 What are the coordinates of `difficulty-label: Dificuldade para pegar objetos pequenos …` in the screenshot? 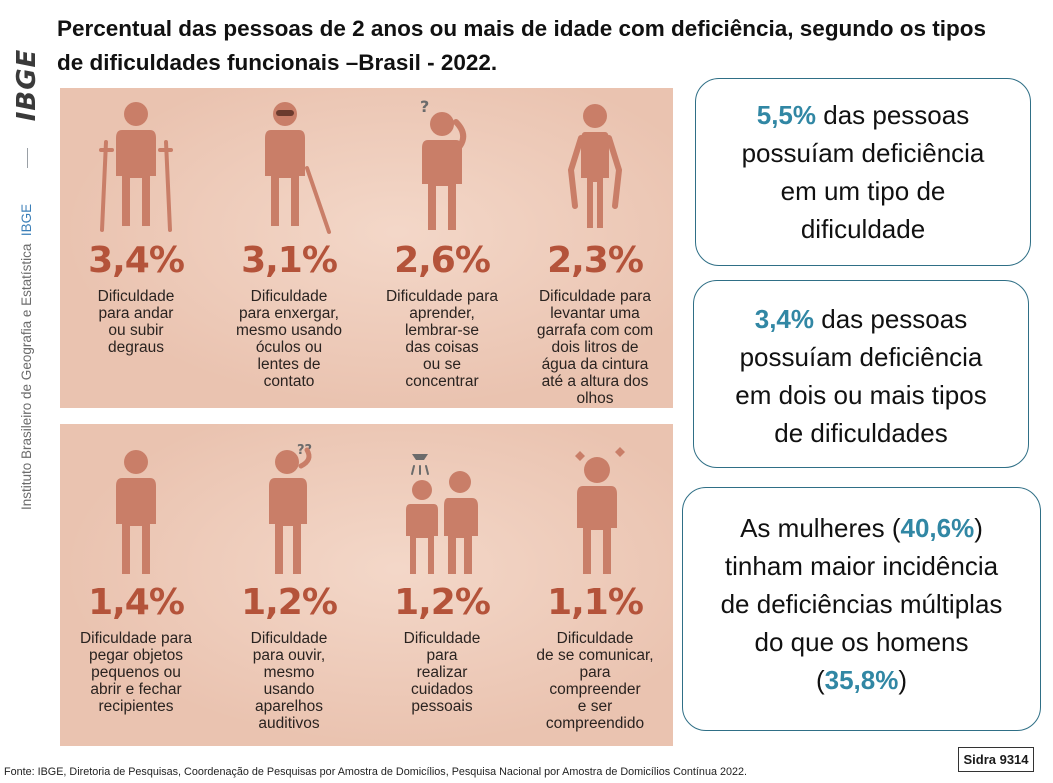 It's located at (135, 672).